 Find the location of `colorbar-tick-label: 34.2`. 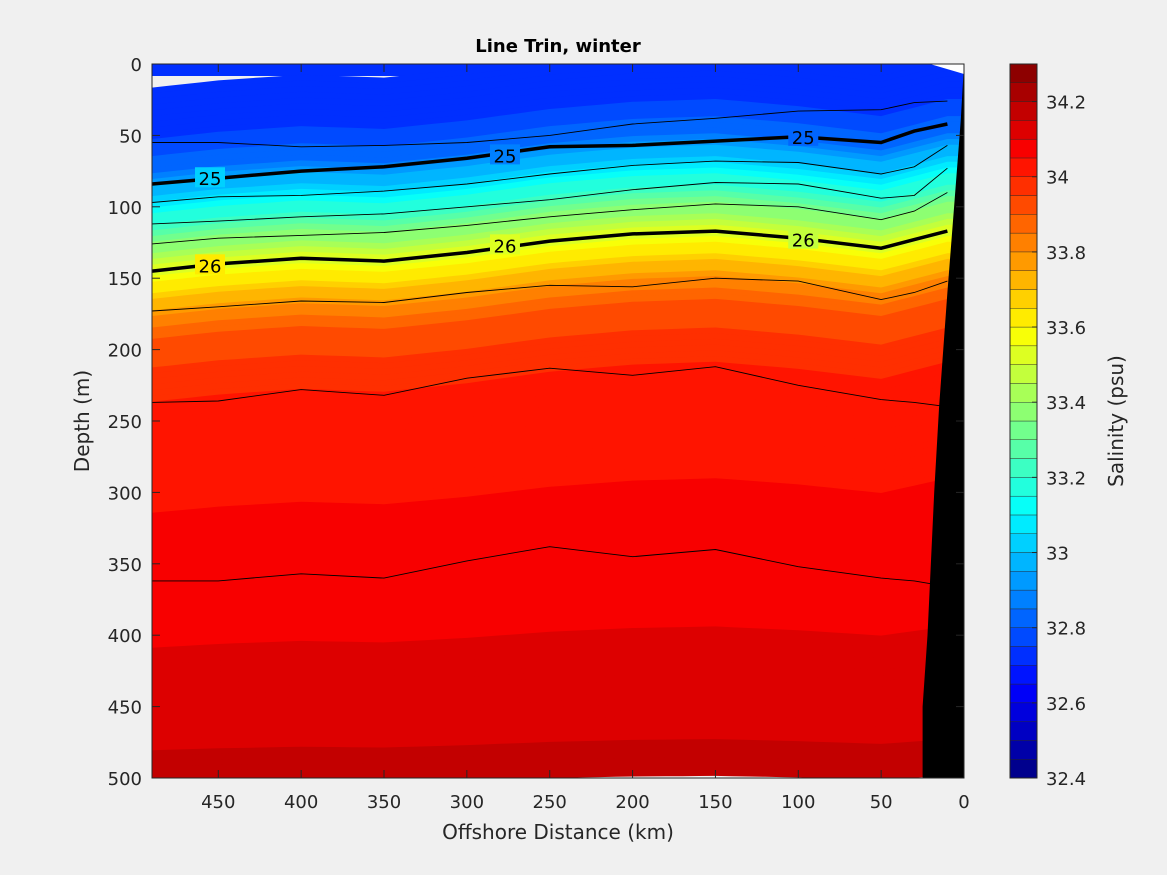

colorbar-tick-label: 34.2 is located at coordinates (1066, 103).